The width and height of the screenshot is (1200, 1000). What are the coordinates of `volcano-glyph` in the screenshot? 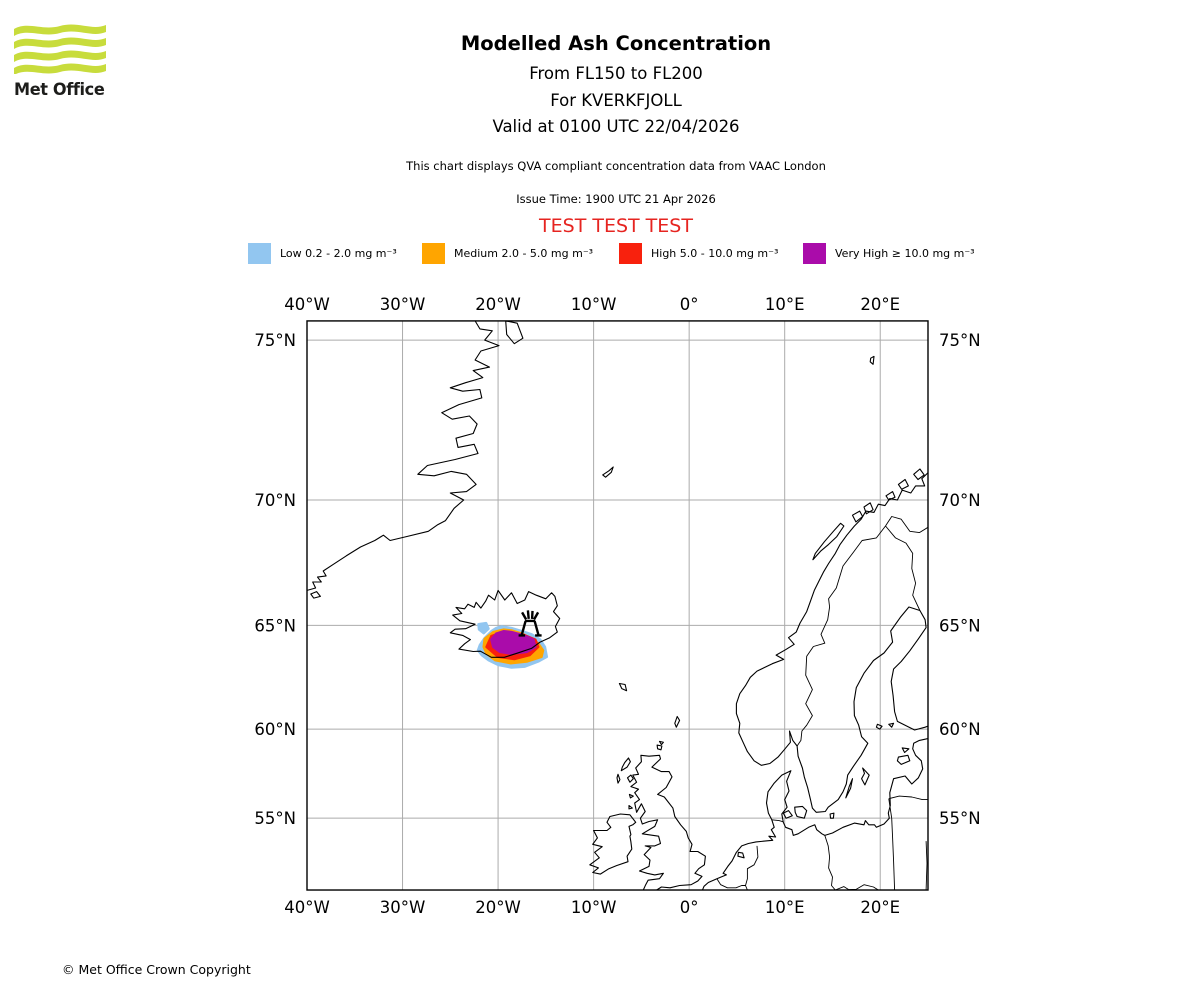 It's located at (530, 623).